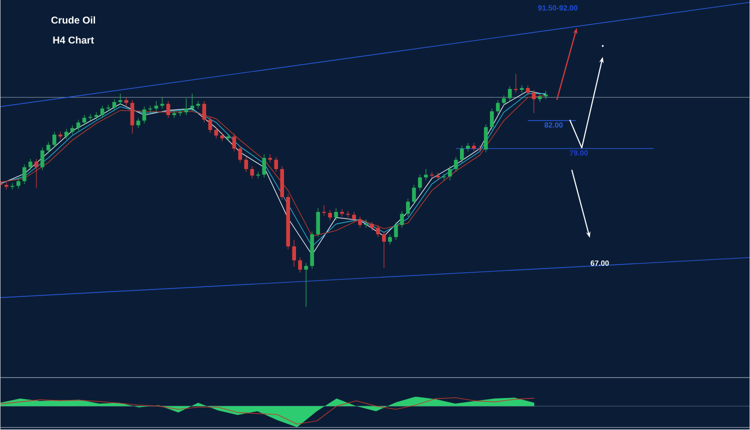 Image resolution: width=750 pixels, height=430 pixels. Describe the element at coordinates (73, 40) in the screenshot. I see `chart-subtitle: H4 Chart` at that location.